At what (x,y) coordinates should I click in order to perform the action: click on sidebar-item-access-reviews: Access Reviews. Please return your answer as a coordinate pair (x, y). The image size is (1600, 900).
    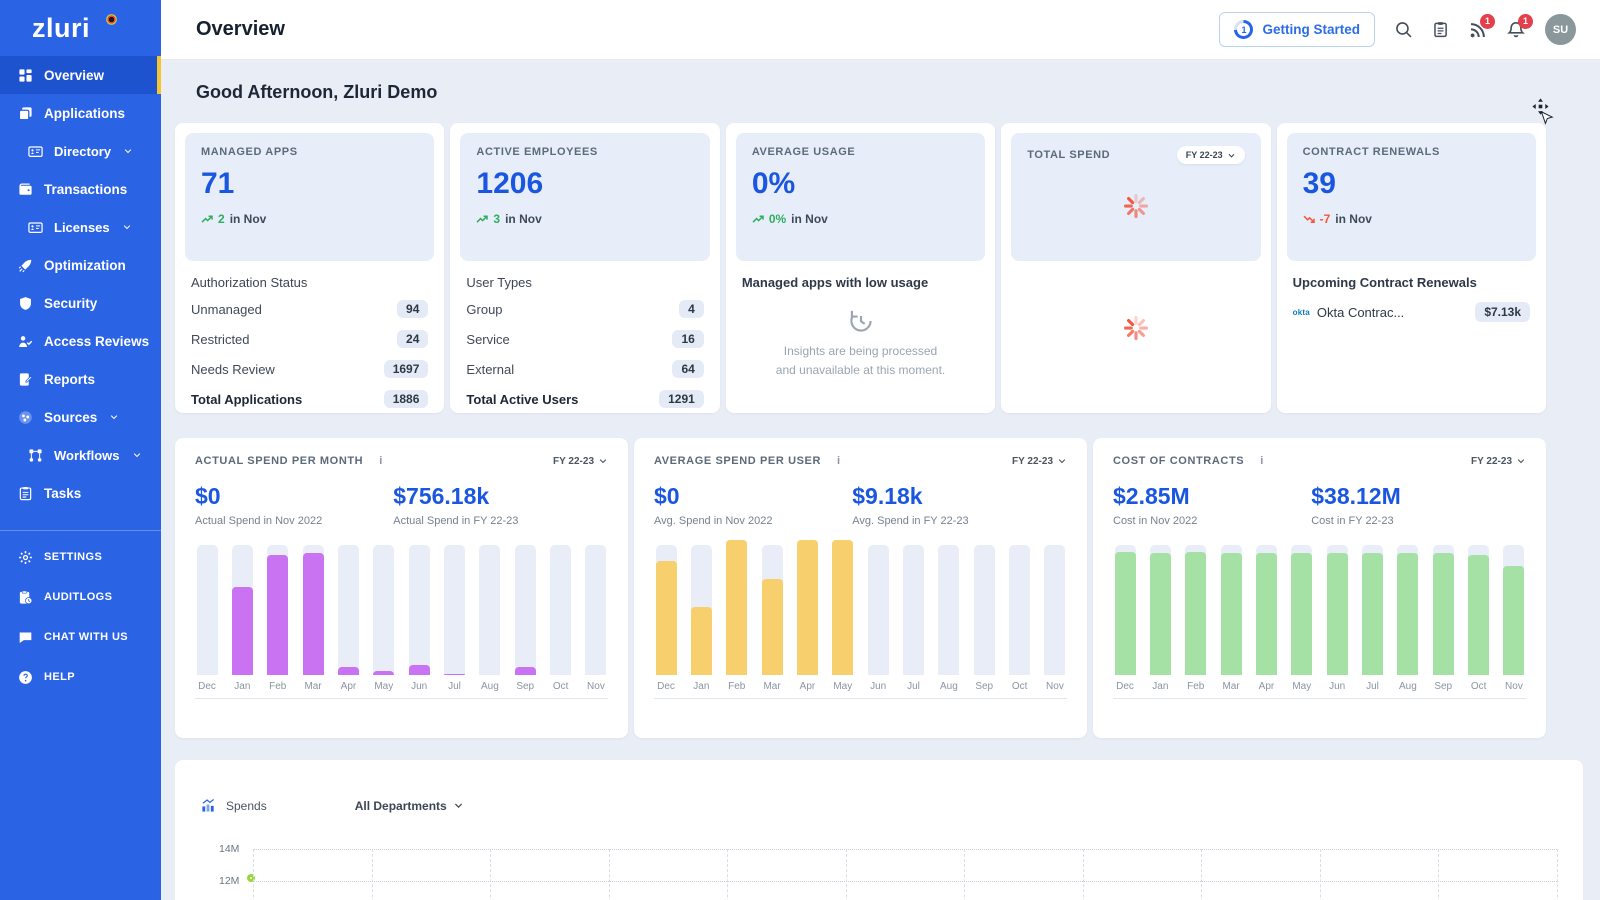
    Looking at the image, I should click on (80, 341).